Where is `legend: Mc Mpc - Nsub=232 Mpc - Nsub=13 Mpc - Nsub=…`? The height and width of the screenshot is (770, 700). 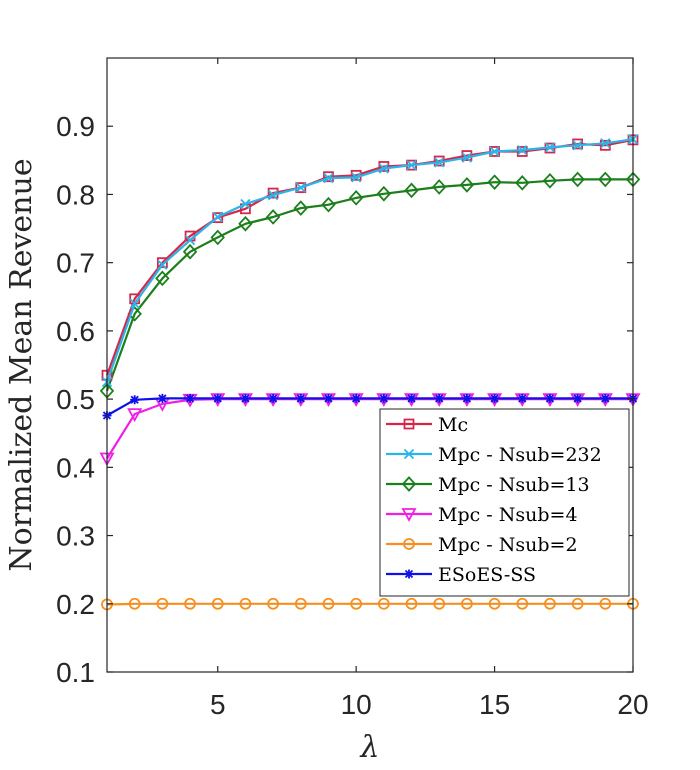
legend: Mc Mpc - Nsub=232 Mpc - Nsub=13 Mpc - Nsub=… is located at coordinates (504, 502).